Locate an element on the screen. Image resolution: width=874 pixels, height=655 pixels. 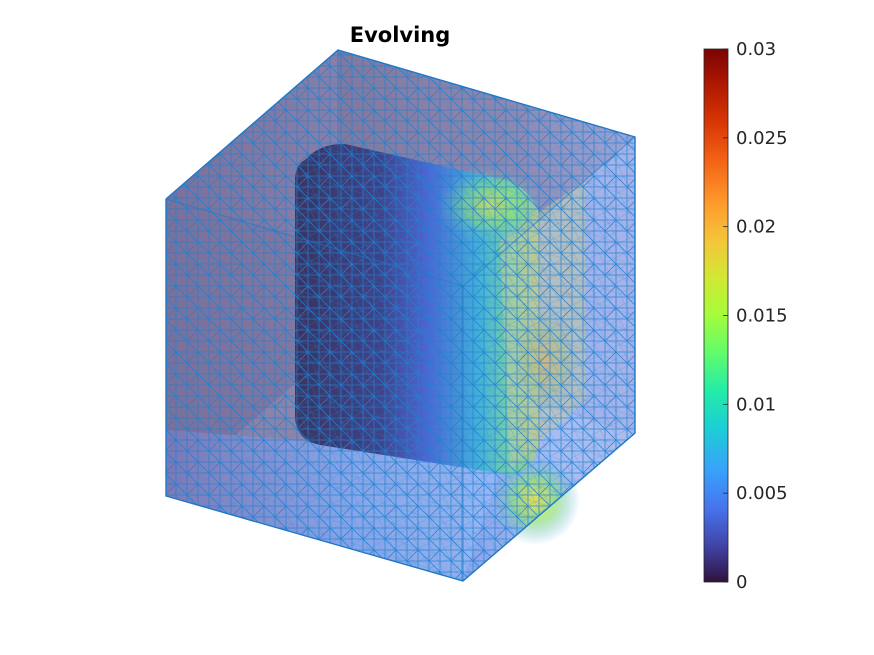
colorbar-ticks: 0 0.005 0.01 0.015 0.02 0.025 0.03 is located at coordinates (755, 316).